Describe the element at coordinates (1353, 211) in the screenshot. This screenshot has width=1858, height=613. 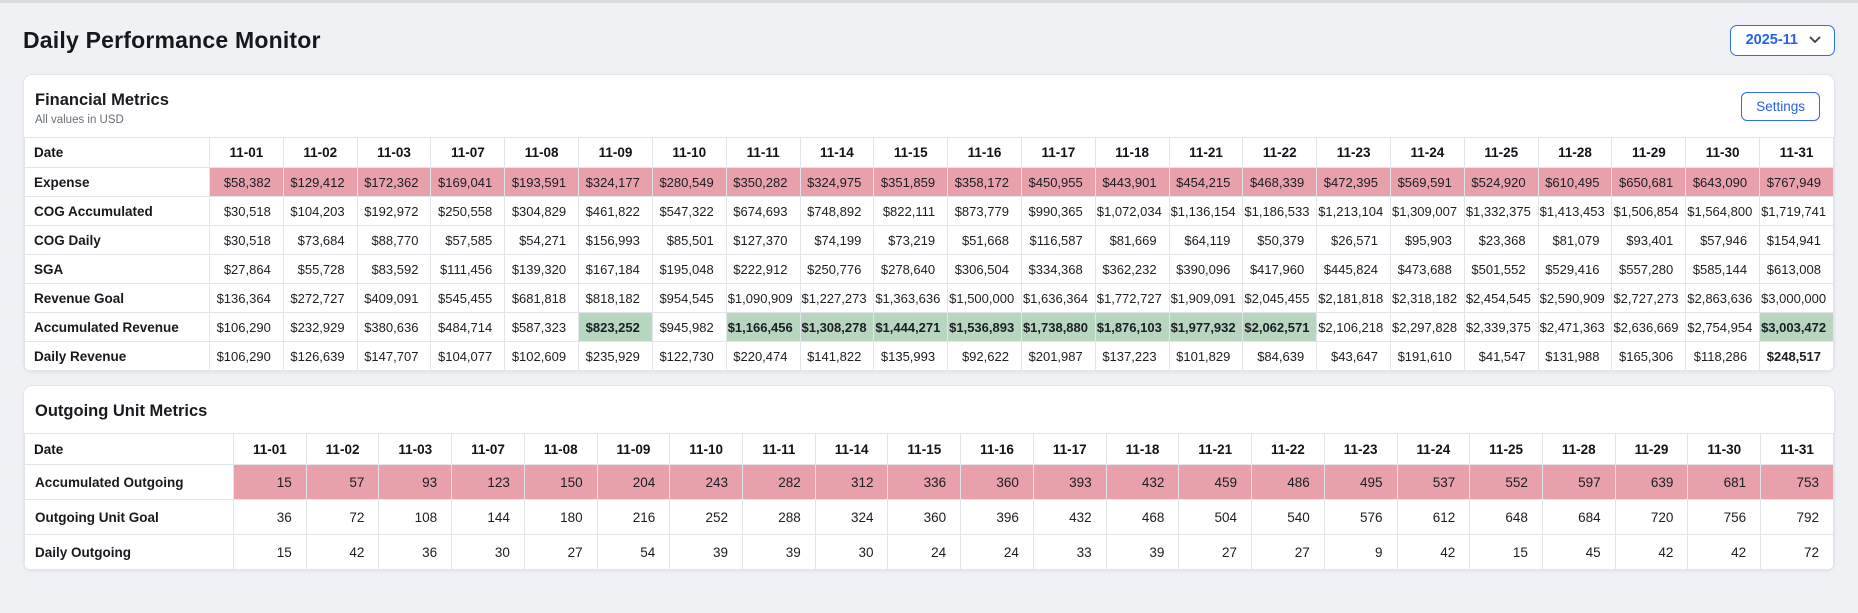
I see `value-cell: $1,213,104` at that location.